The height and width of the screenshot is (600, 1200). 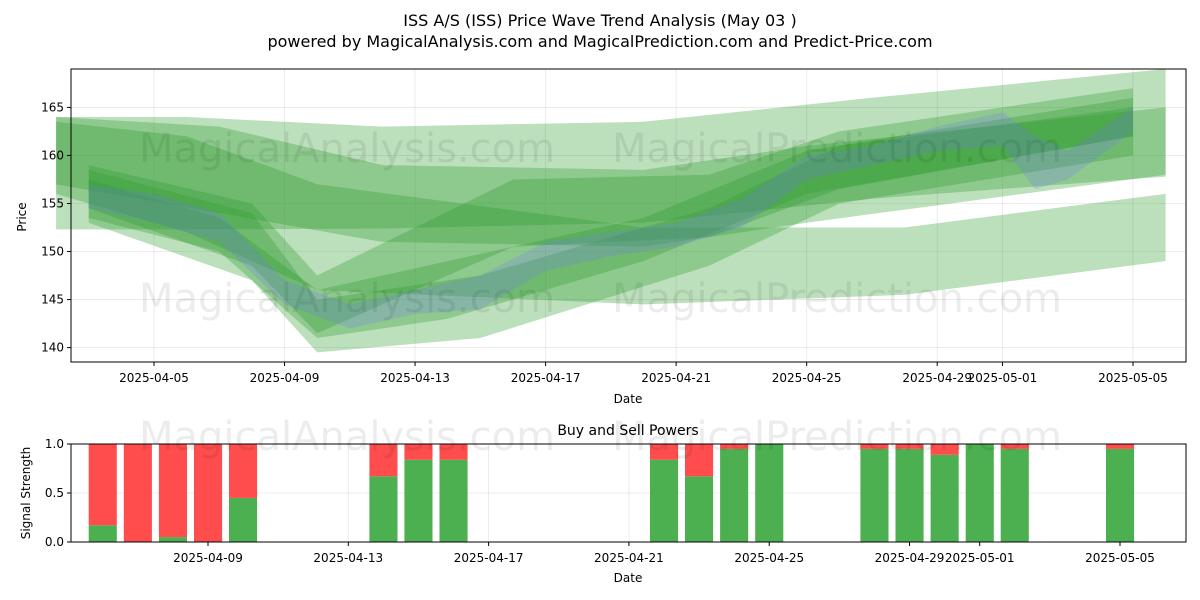 What do you see at coordinates (910, 558) in the screenshot?
I see `signal-x-tick-label: 2025-04-29` at bounding box center [910, 558].